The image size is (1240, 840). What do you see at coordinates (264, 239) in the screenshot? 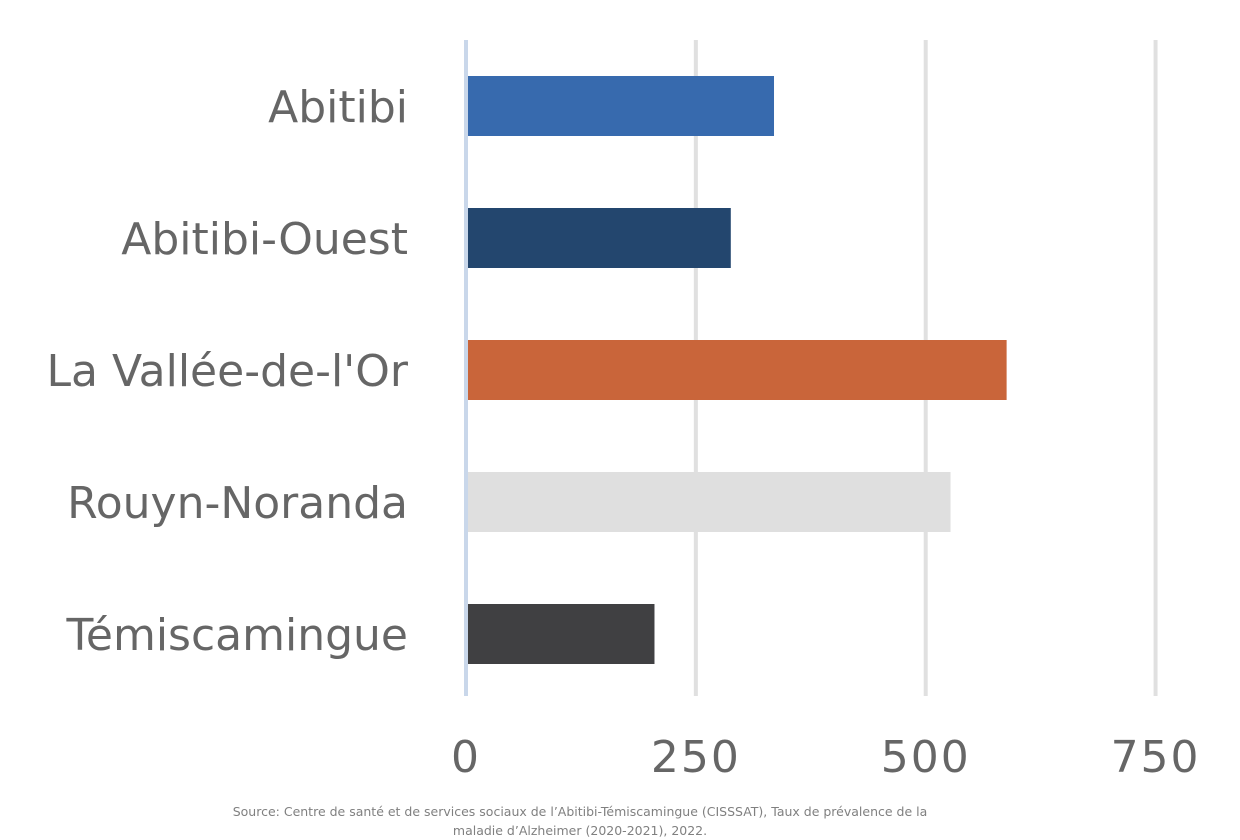
I see `category-label: Abitibi-Ouest` at bounding box center [264, 239].